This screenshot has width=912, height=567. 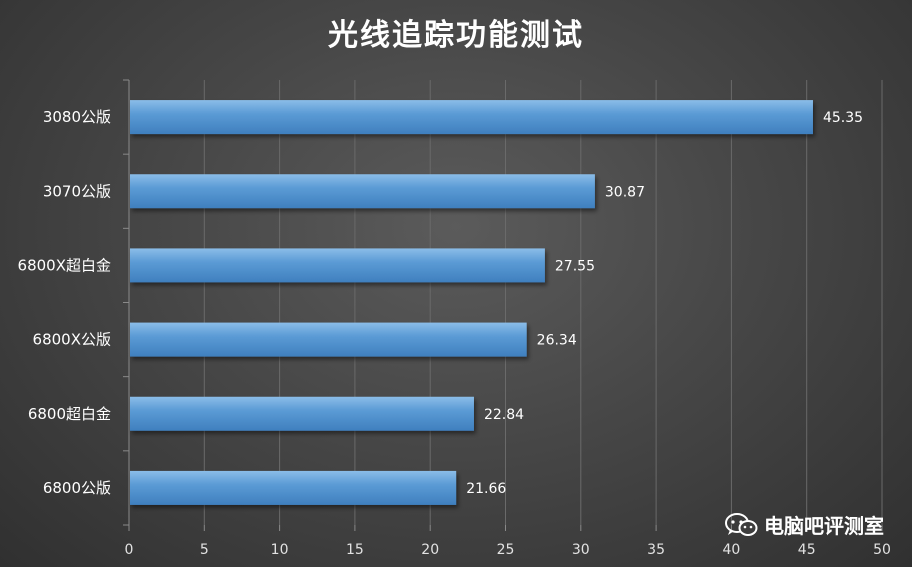 I want to click on x-tick-label: 45, so click(x=807, y=550).